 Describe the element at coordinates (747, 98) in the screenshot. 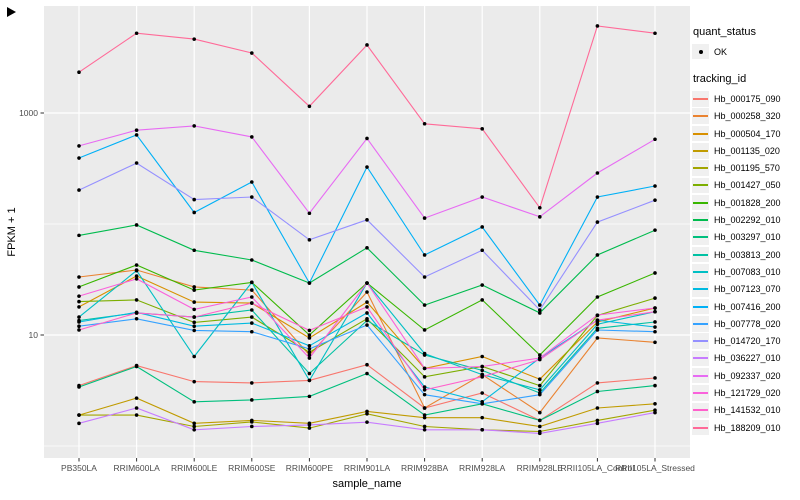

I see `legend-item-label: Hb_000175_090` at that location.